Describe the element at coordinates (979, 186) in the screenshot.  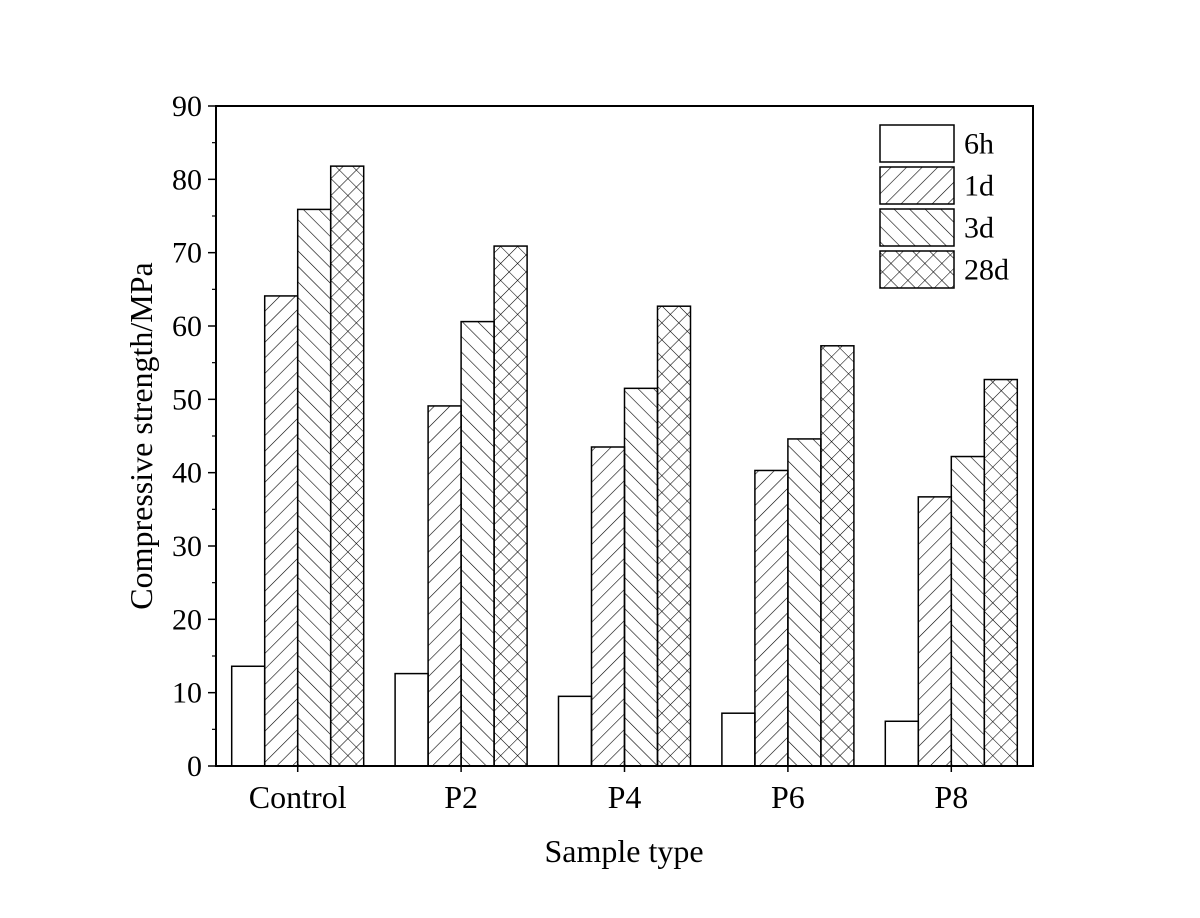
I see `legend-label-1d: 1d` at that location.